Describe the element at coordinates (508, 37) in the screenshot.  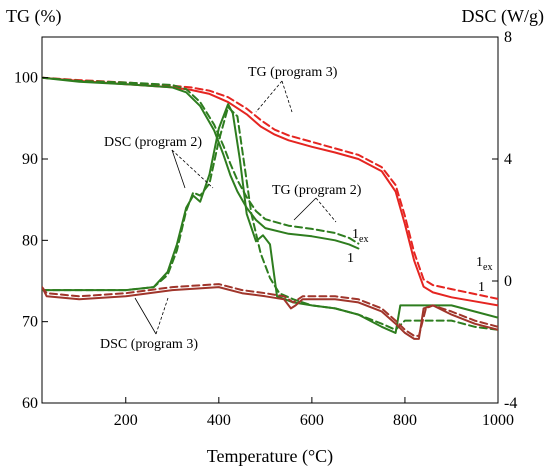
I see `y-right-tick-label-3: 8` at that location.